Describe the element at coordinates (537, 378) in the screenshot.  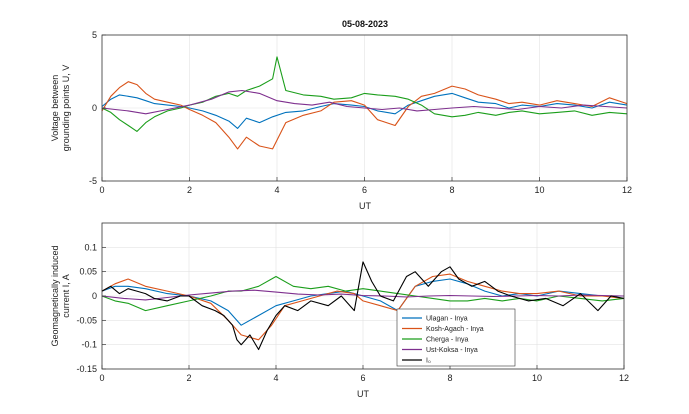
I see `bottom-x-tick-label: 10` at that location.